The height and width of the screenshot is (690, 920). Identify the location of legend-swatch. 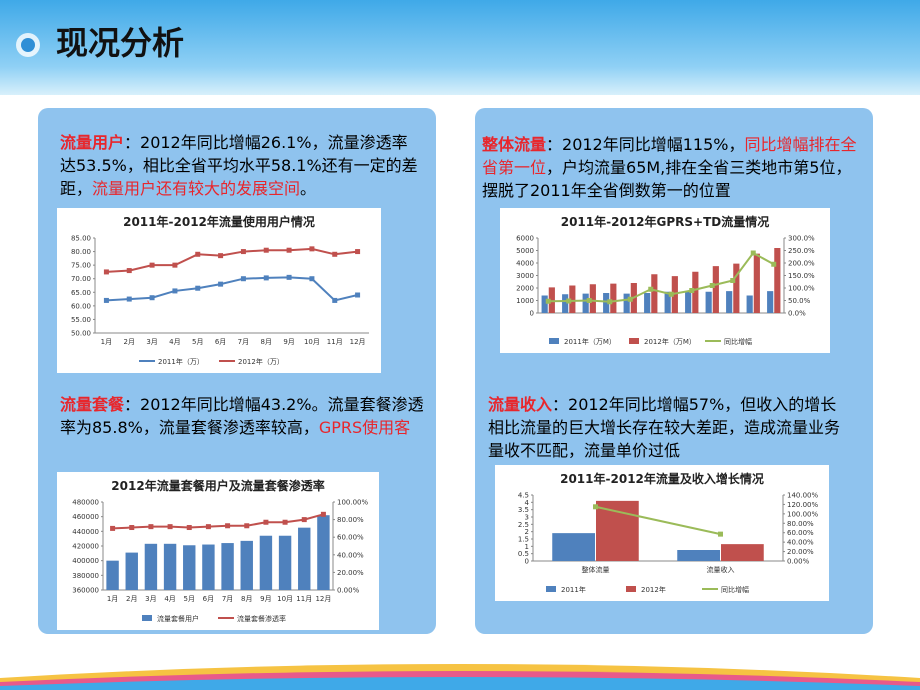
(631, 589).